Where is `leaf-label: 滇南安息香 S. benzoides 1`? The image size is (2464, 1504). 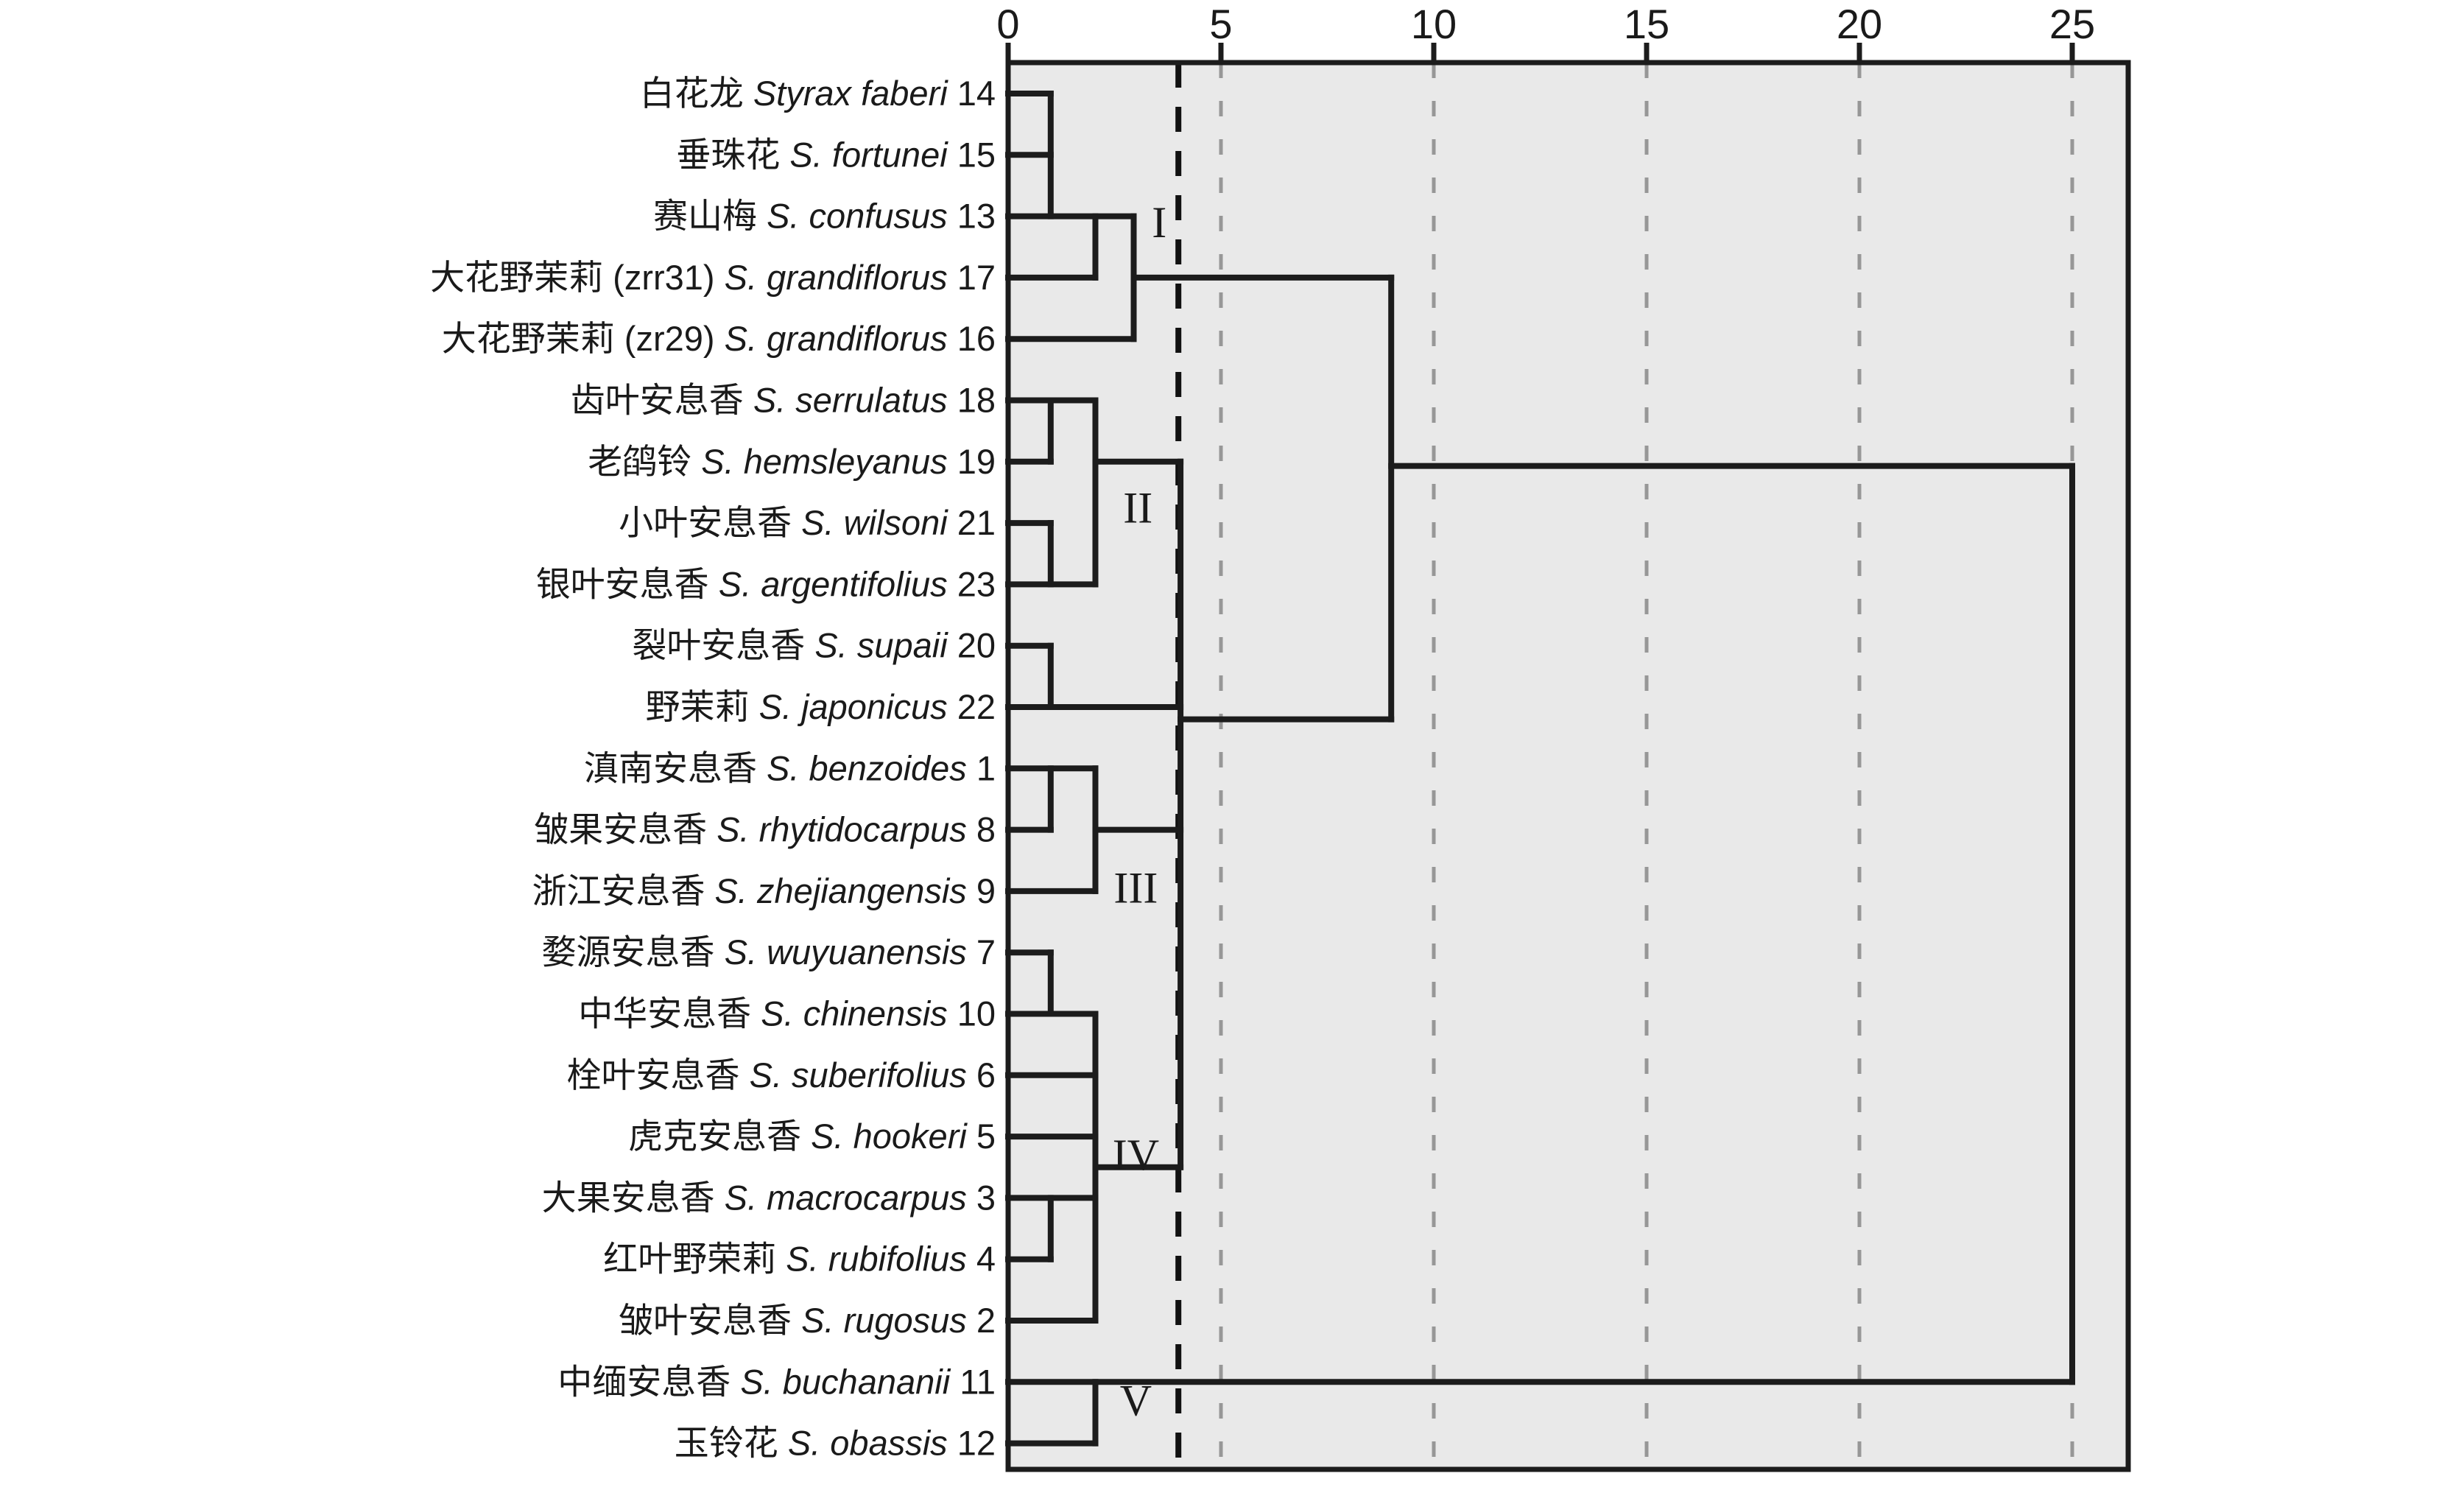
leaf-label: 滇南安息香 S. benzoides 1 is located at coordinates (790, 767).